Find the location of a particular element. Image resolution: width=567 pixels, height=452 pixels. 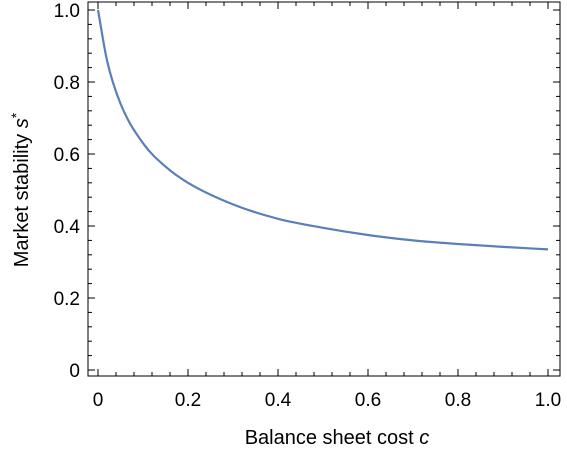

x-axis-tick-labels: 0 0.2 0.4 0.6 0.8 1.0 is located at coordinates (327, 400).